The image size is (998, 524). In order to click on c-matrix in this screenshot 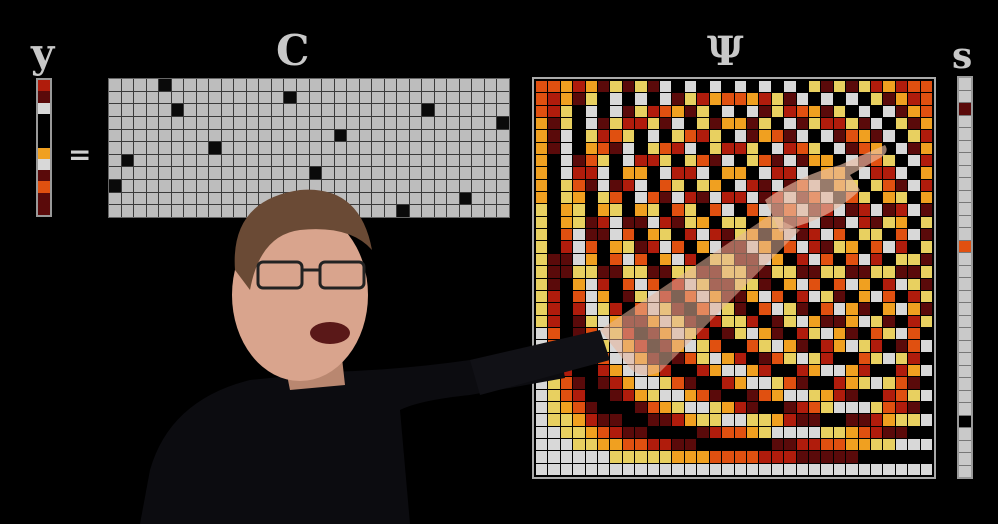, I will do `click(309, 148)`.